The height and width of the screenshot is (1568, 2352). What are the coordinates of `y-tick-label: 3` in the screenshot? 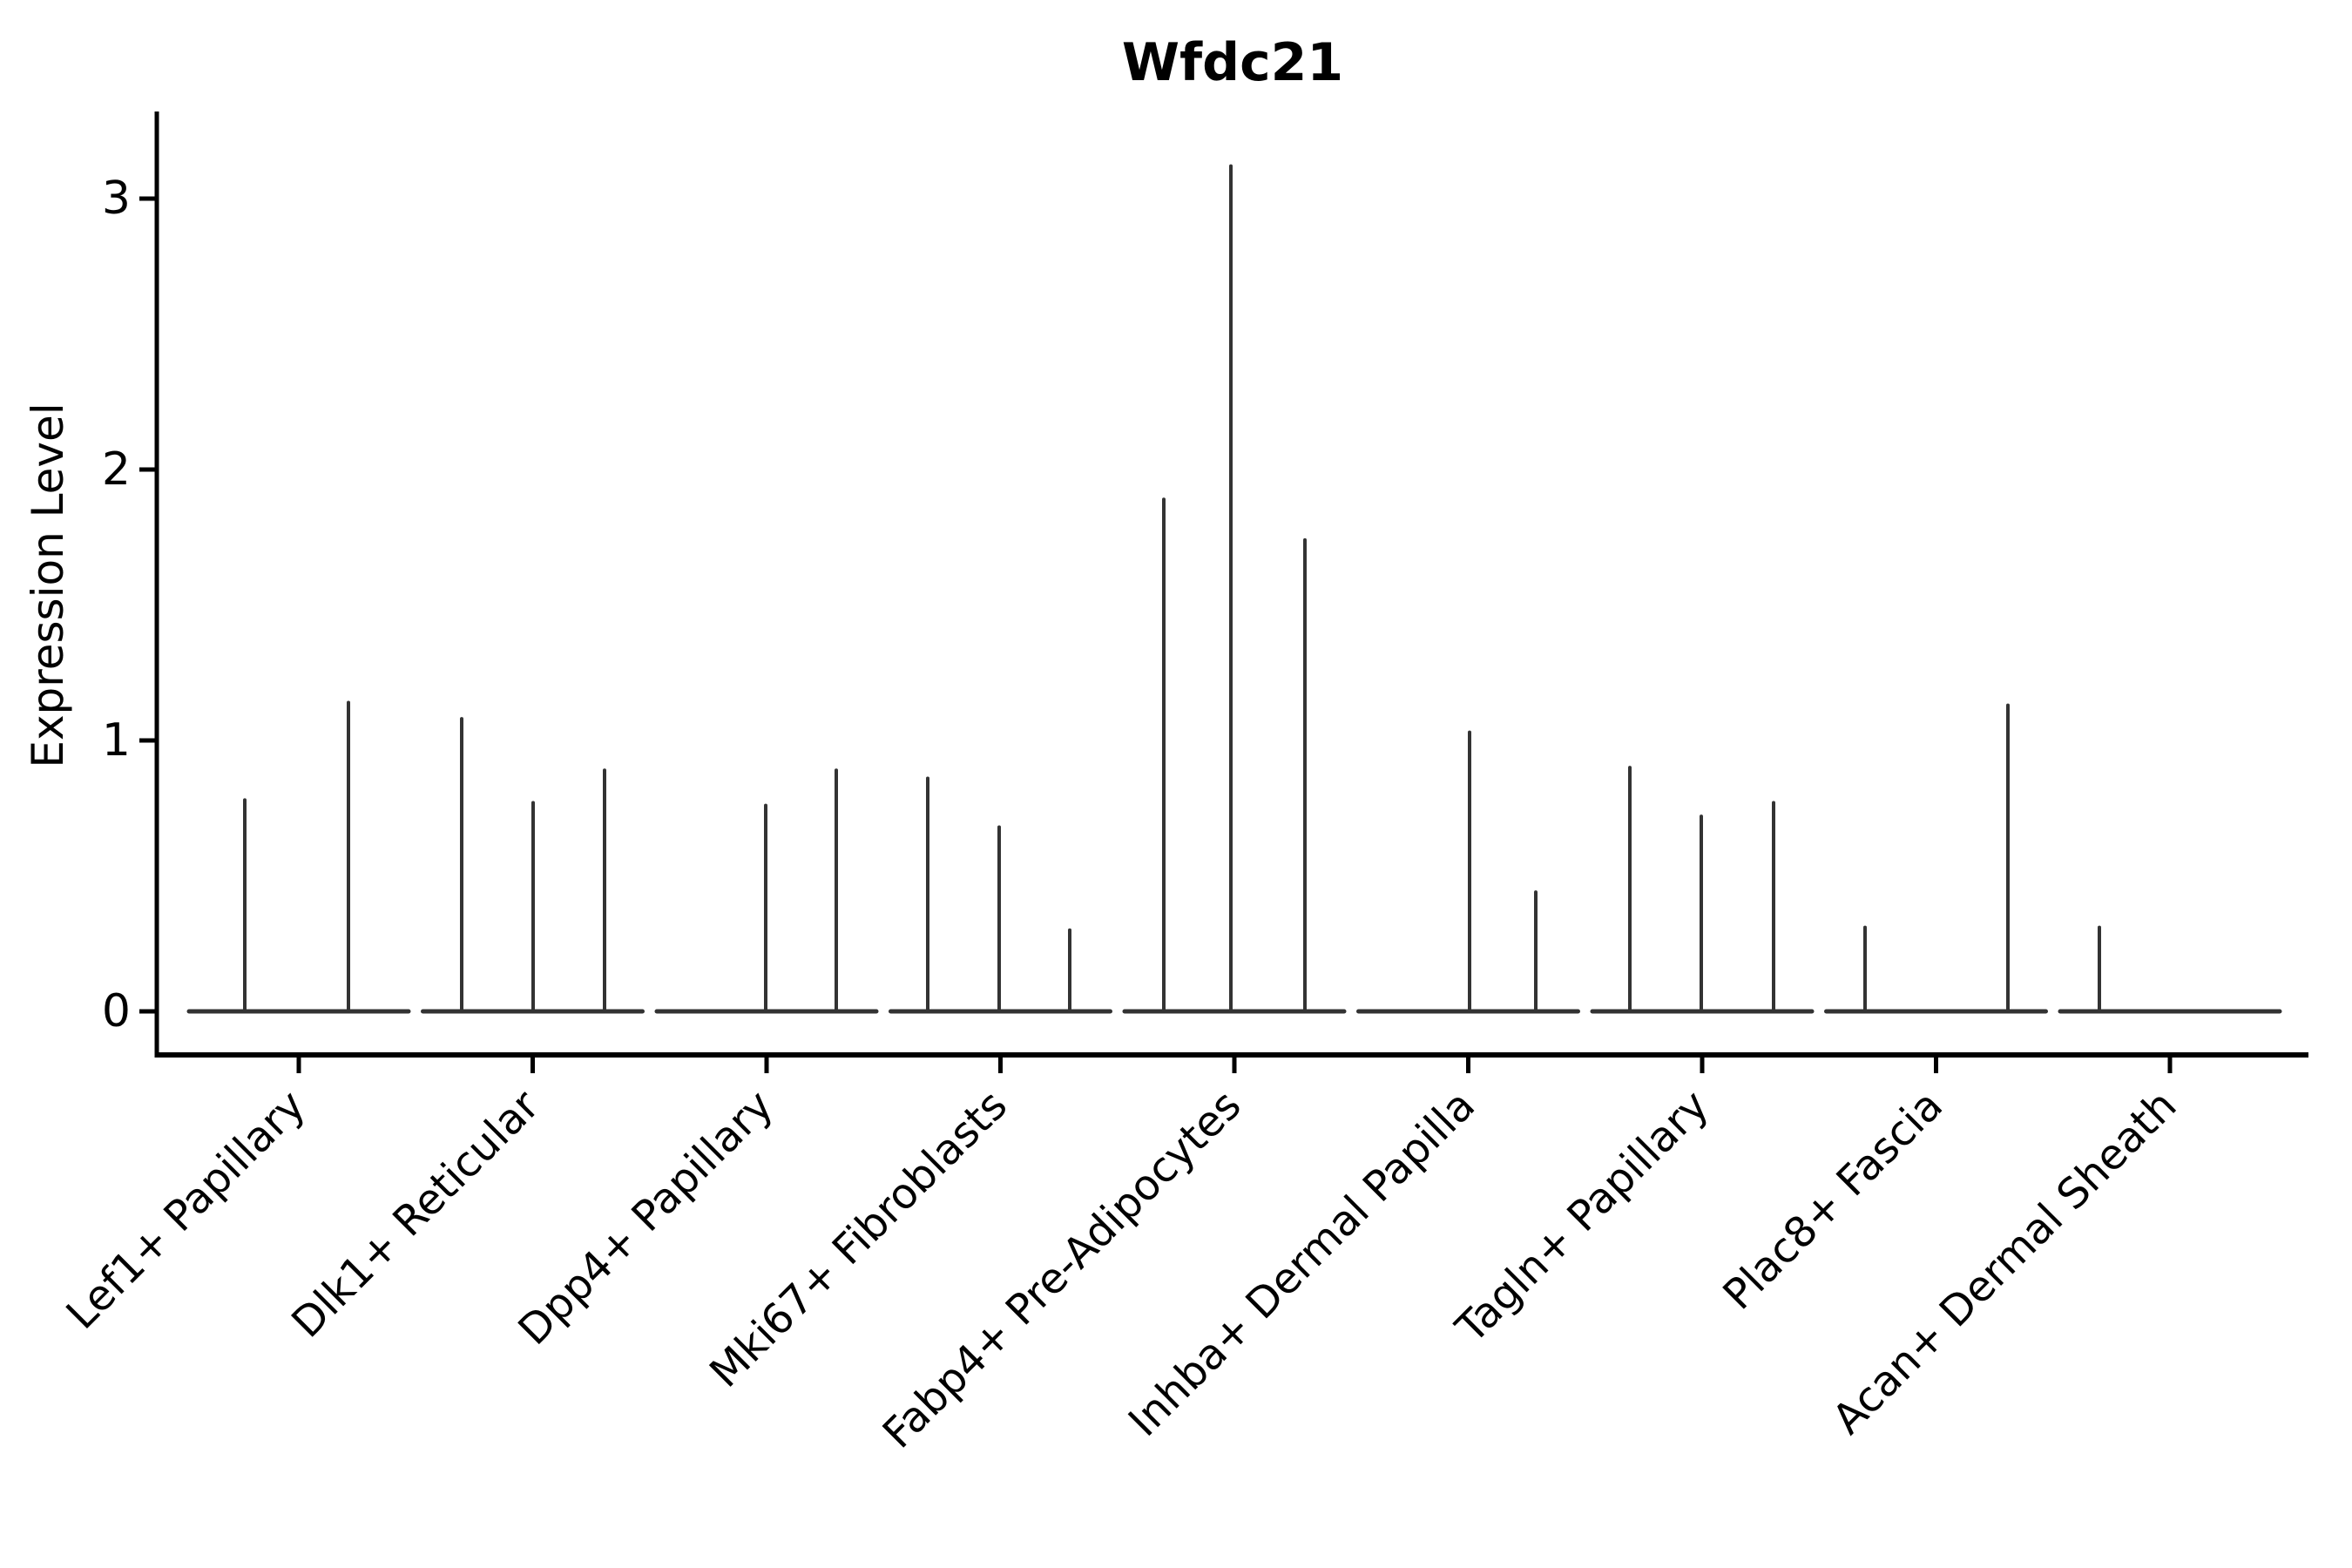 It's located at (116, 198).